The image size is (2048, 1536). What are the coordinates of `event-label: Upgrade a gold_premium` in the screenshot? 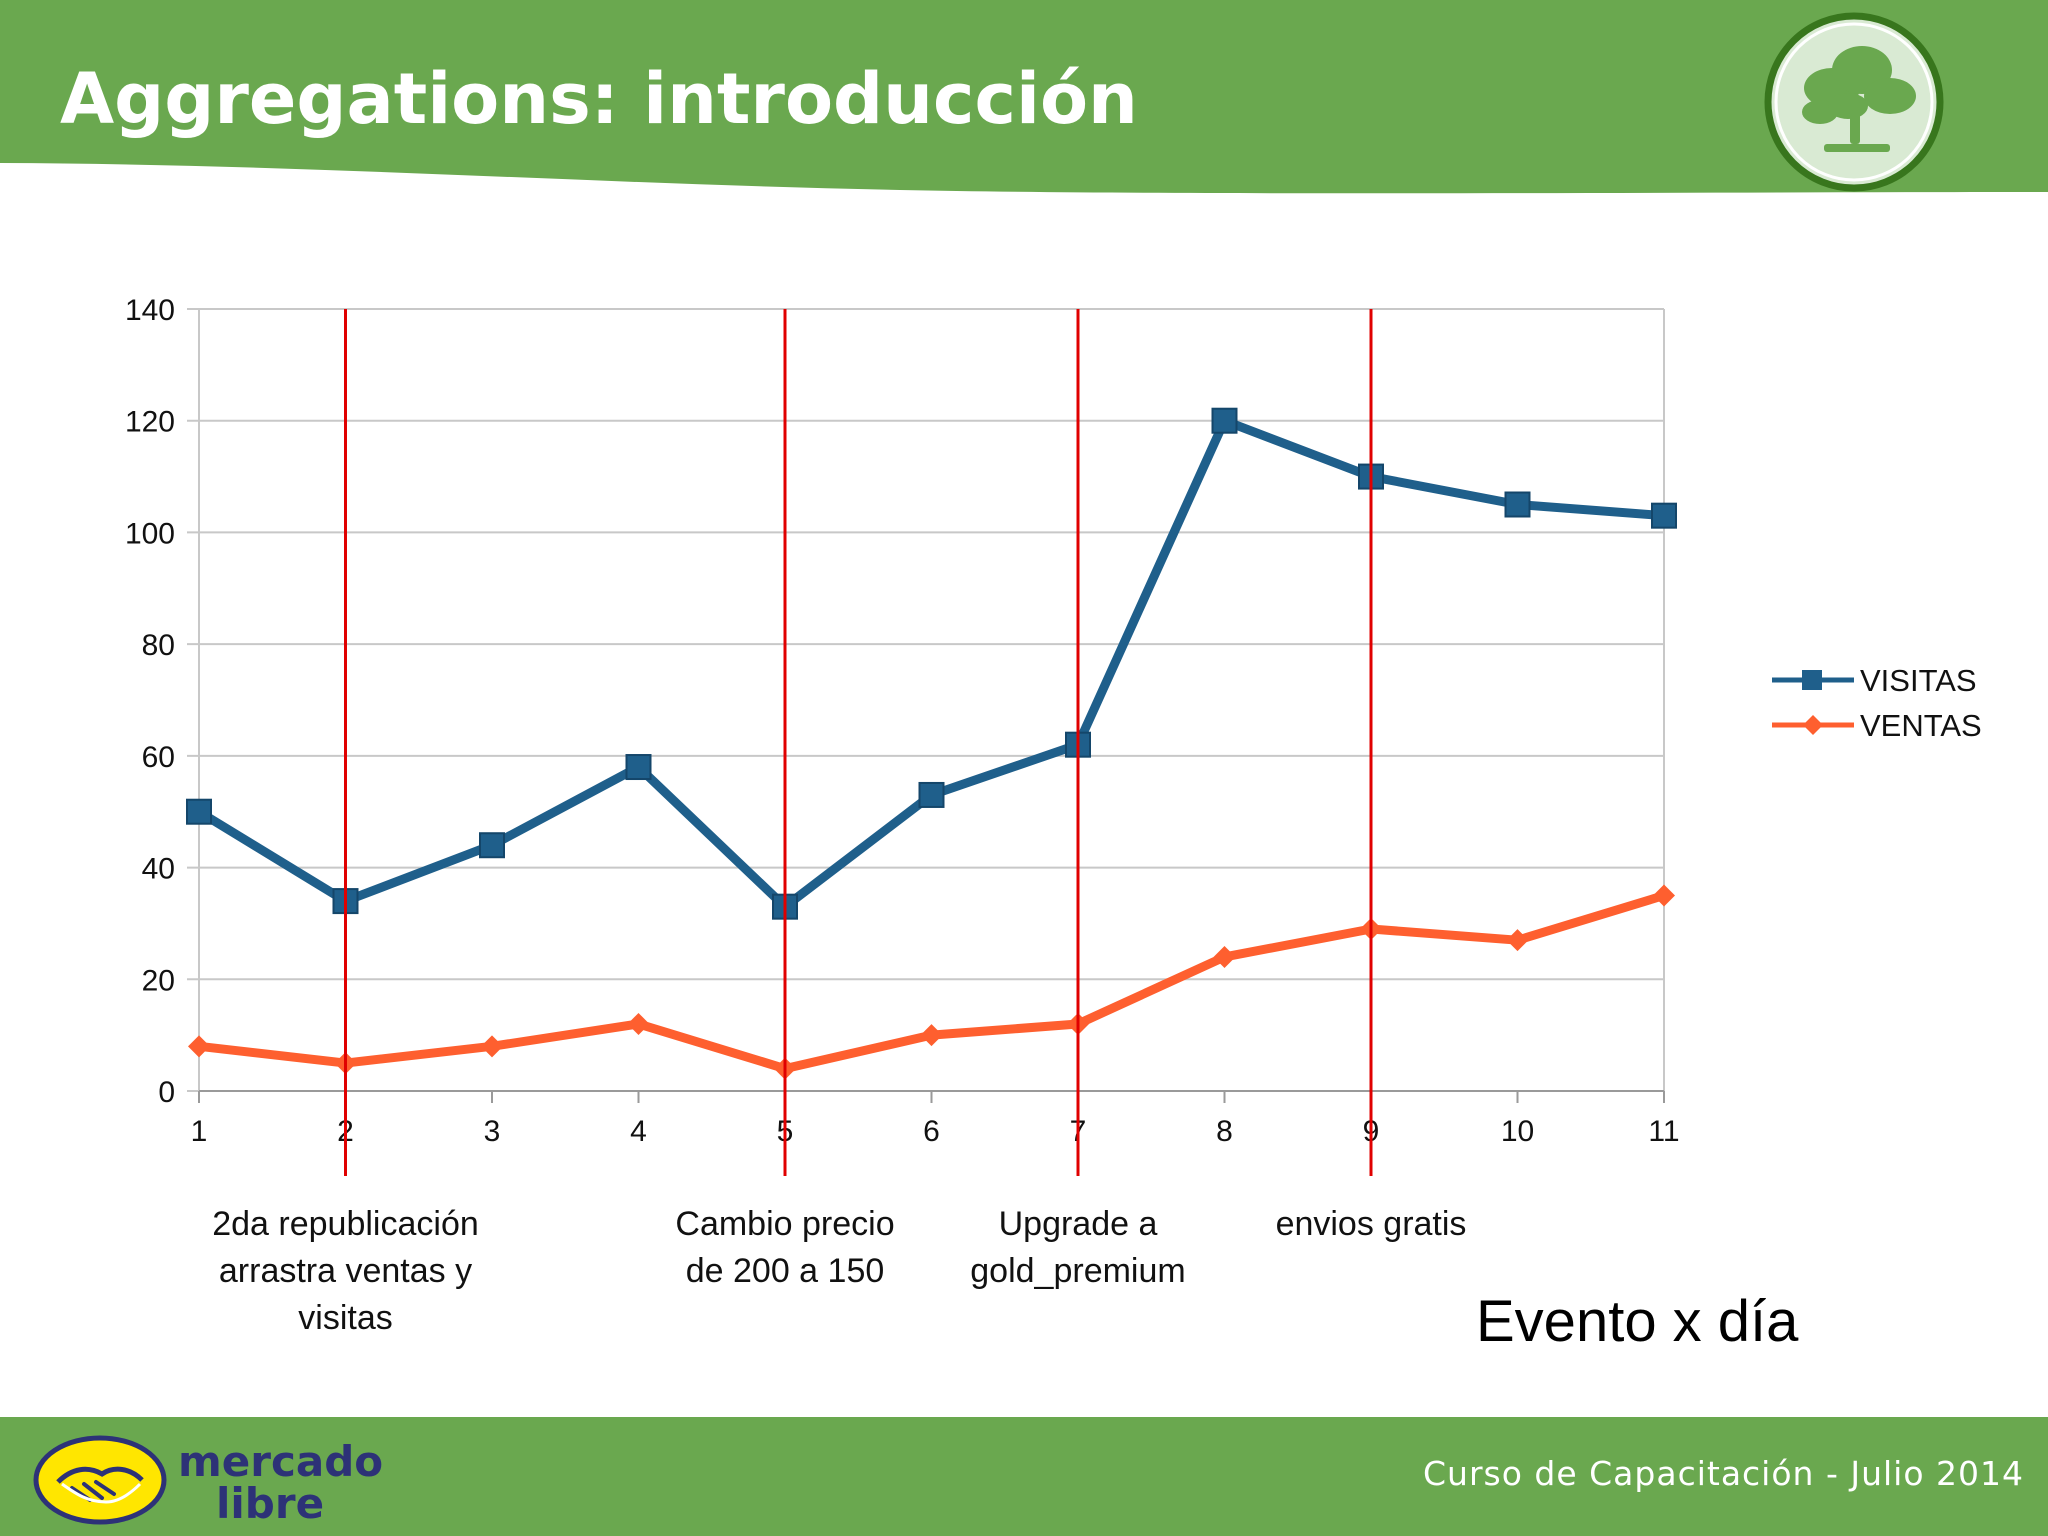 It's located at (1078, 1248).